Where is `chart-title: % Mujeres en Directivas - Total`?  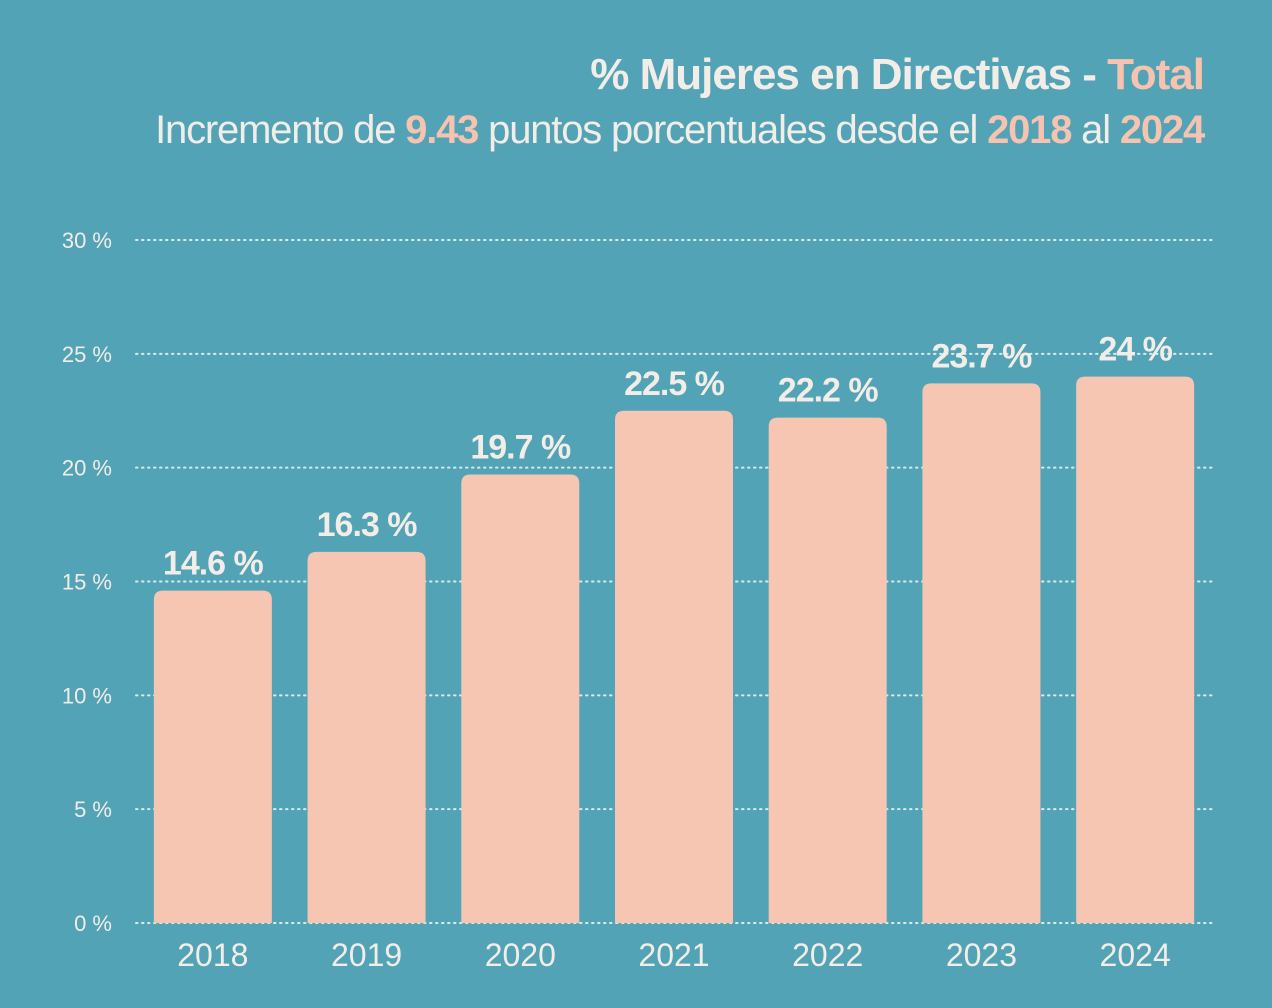 chart-title: % Mujeres en Directivas - Total is located at coordinates (897, 75).